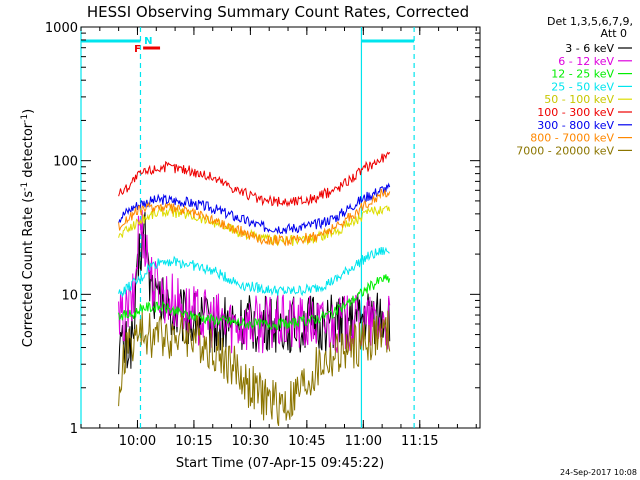 Image resolution: width=640 pixels, height=480 pixels. I want to click on x-tick-label: 11:00, so click(363, 441).